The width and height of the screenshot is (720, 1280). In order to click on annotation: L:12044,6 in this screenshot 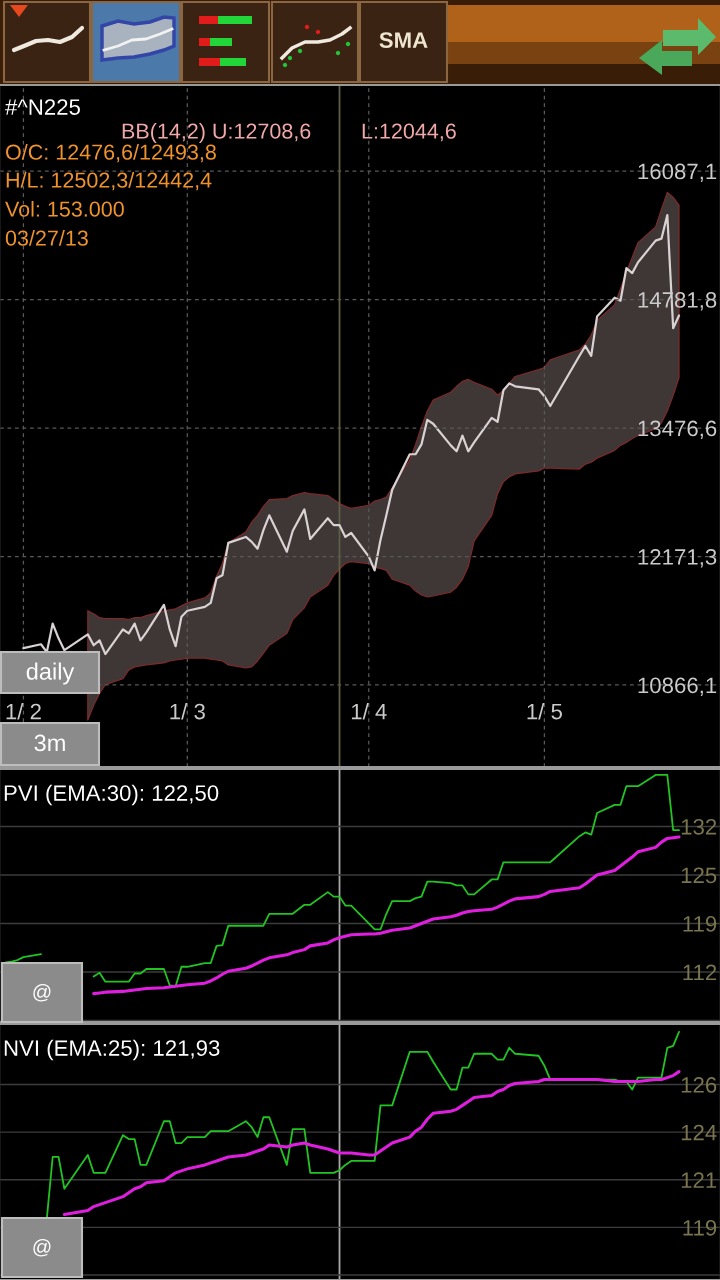, I will do `click(409, 132)`.